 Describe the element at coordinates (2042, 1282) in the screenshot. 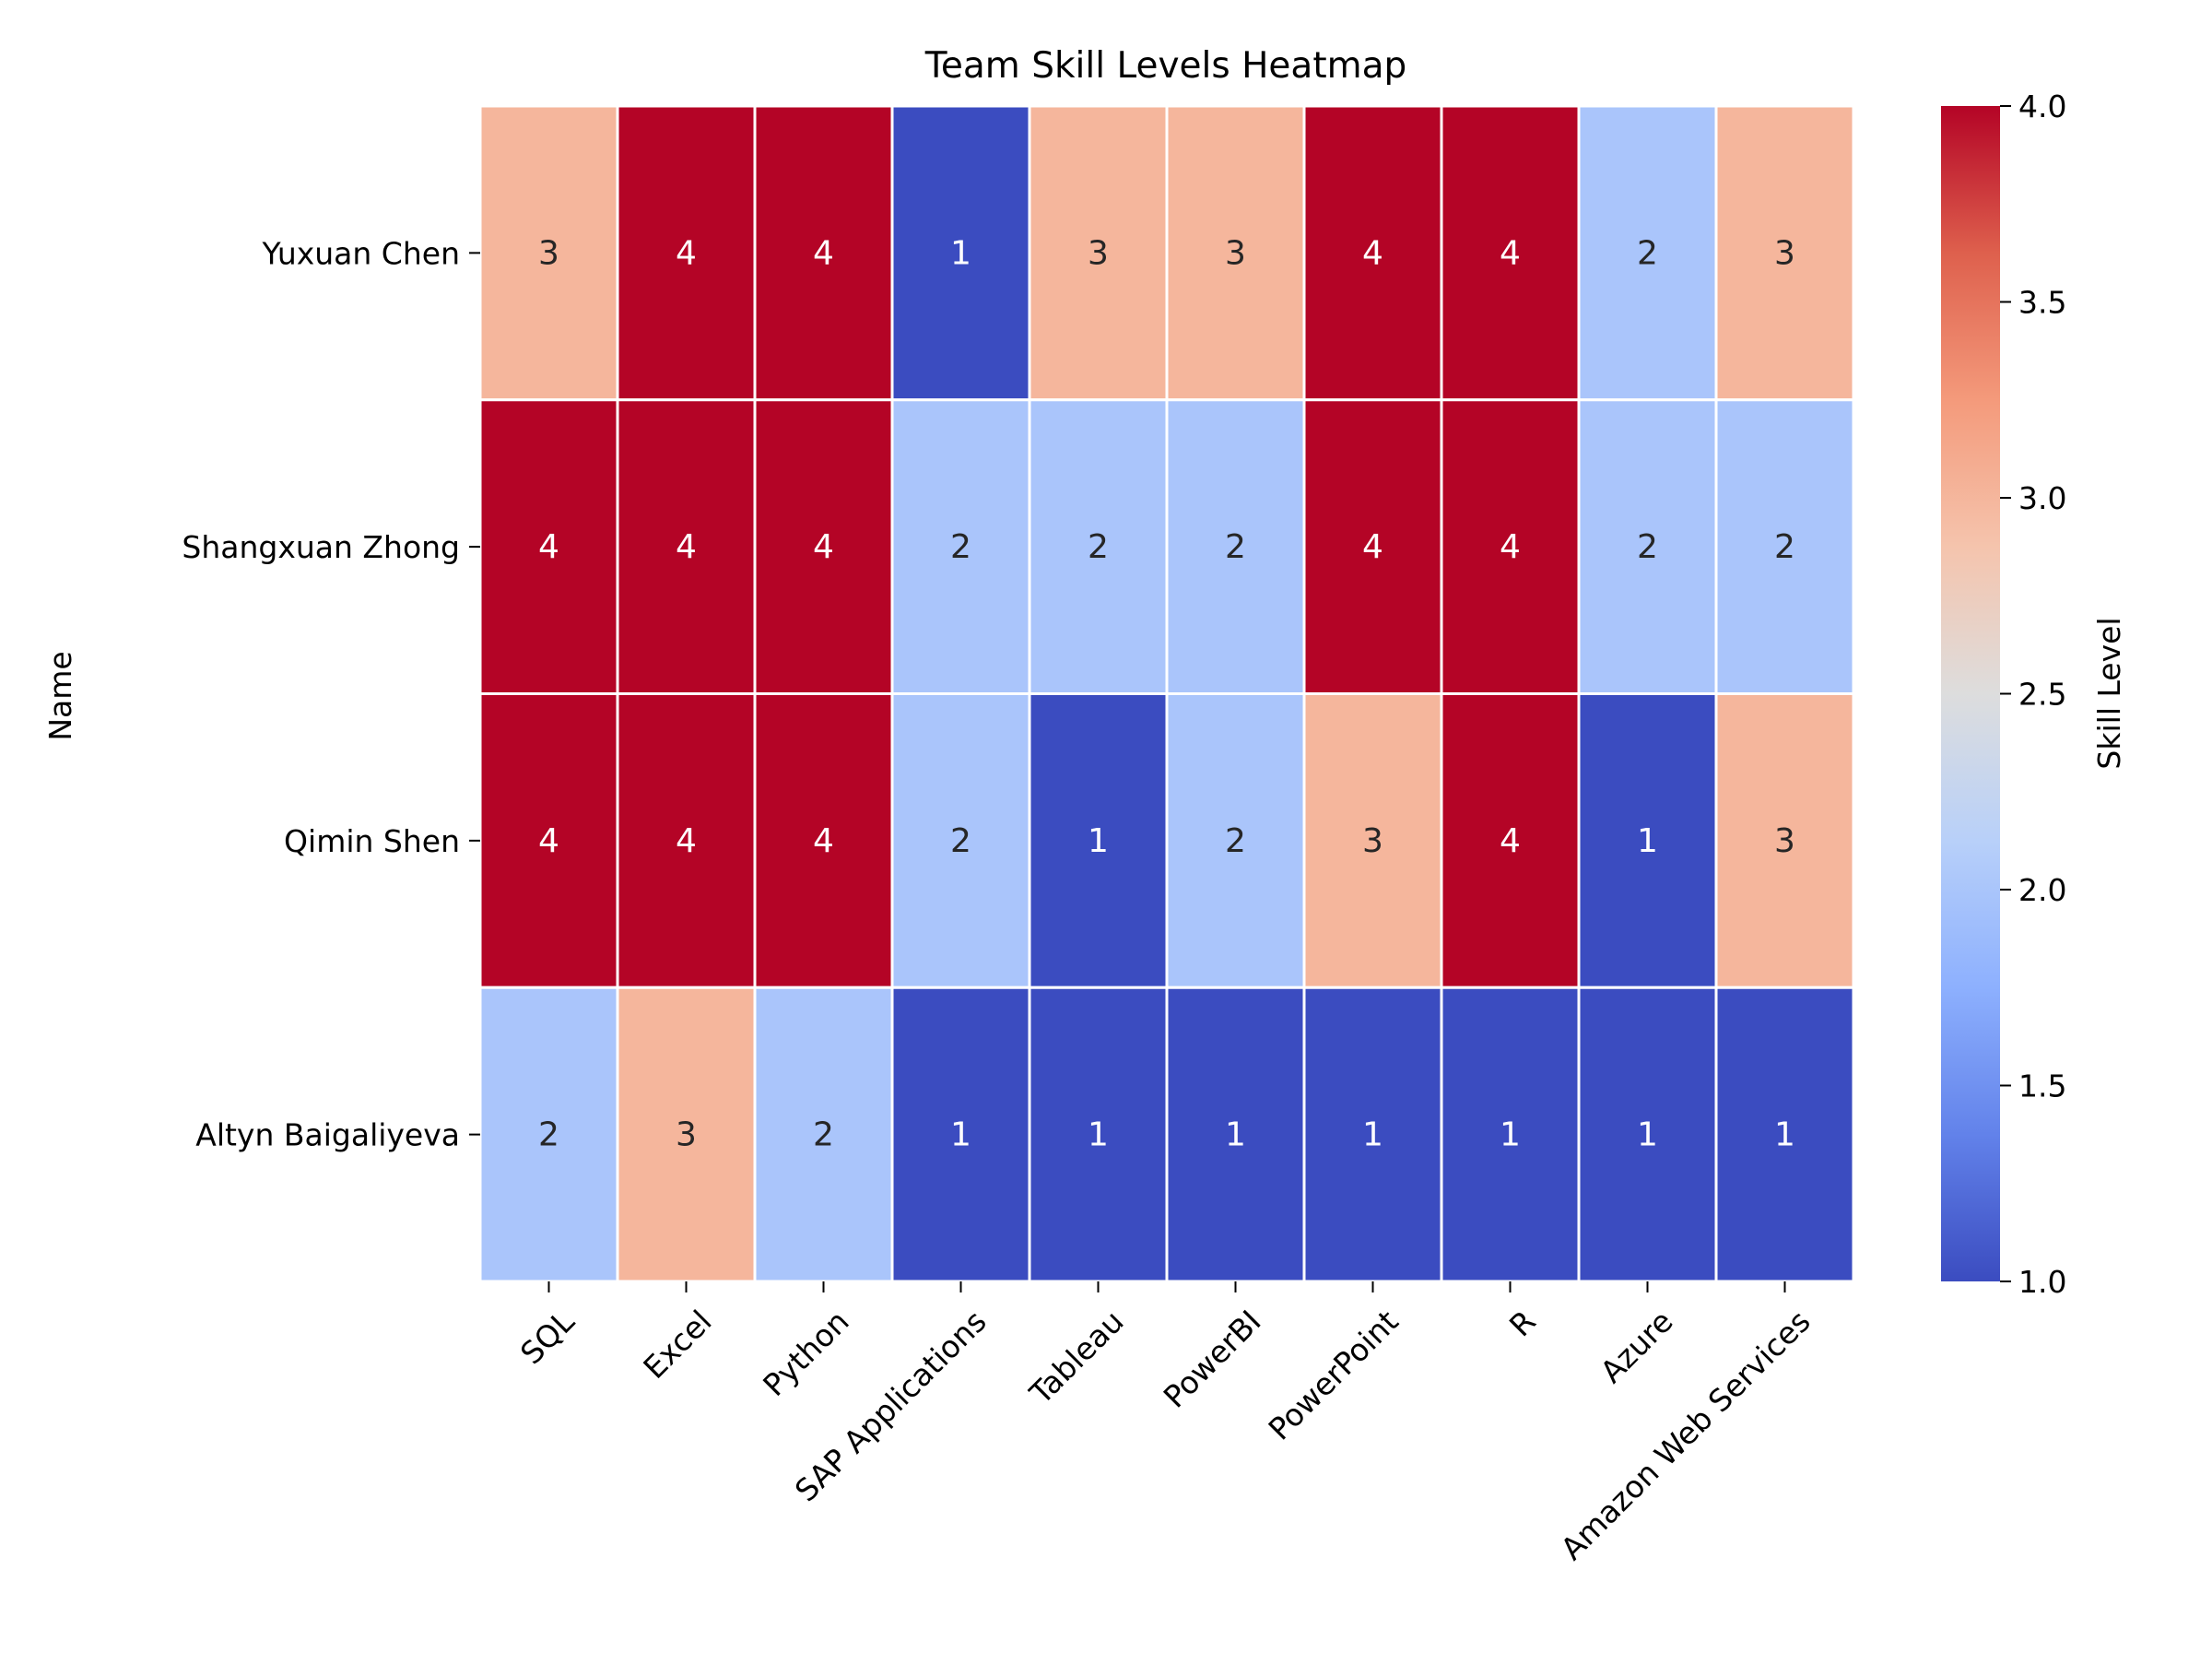

I see `colorbar-tick-label: 1.0` at that location.